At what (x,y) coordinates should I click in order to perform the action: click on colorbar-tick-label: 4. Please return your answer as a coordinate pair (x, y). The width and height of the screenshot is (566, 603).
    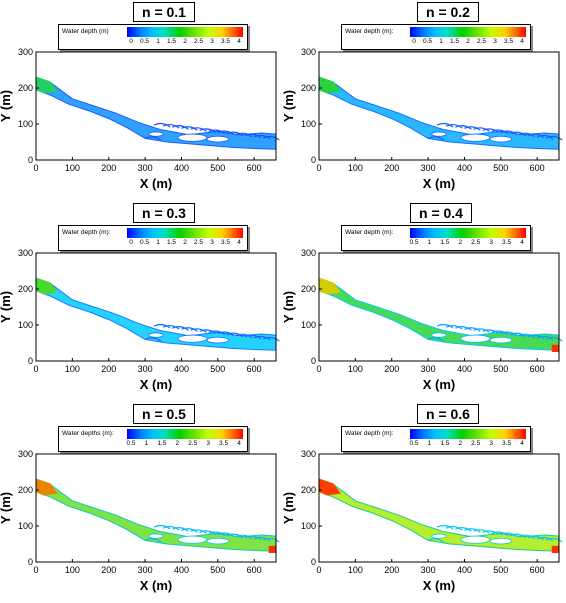
    Looking at the image, I should click on (522, 41).